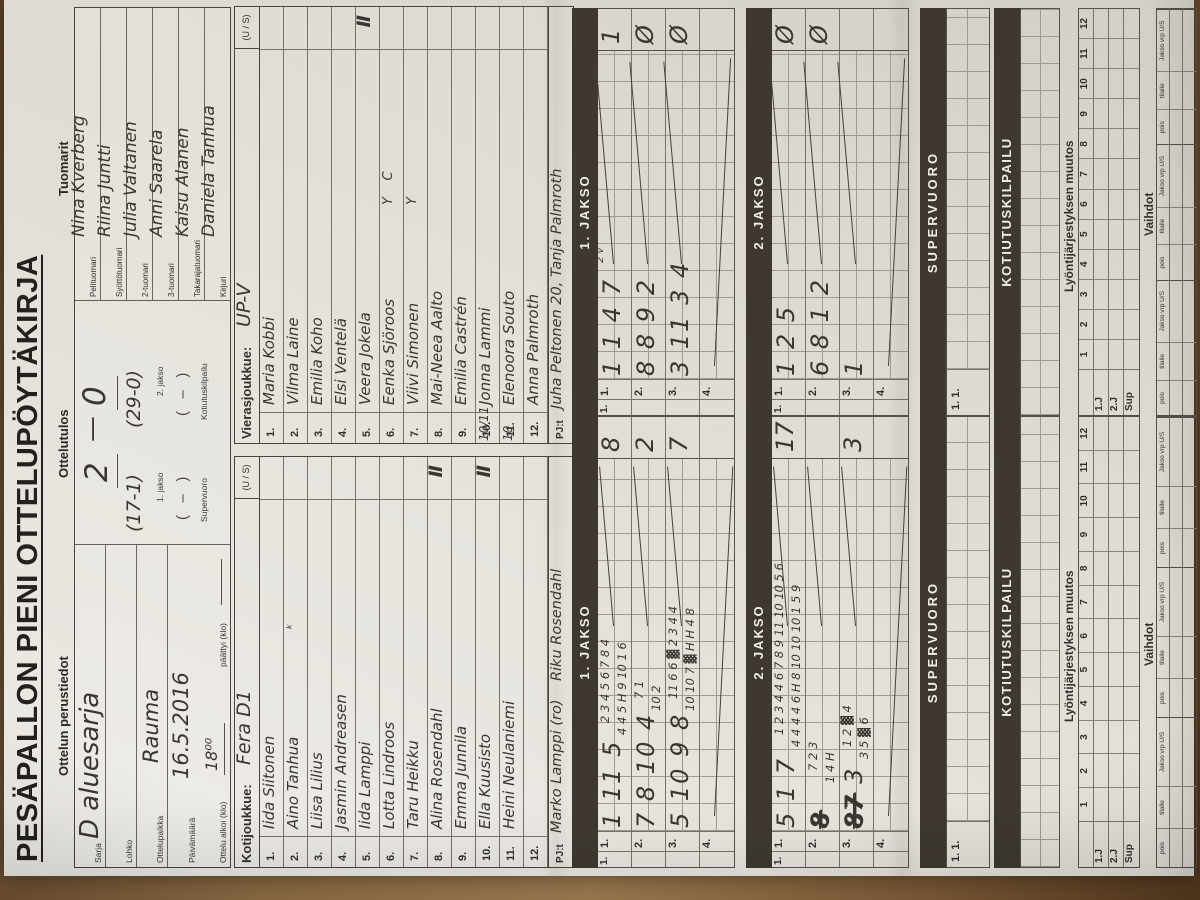 This screenshot has width=1200, height=900. I want to click on row-number-label: 2., so click(648, 389).